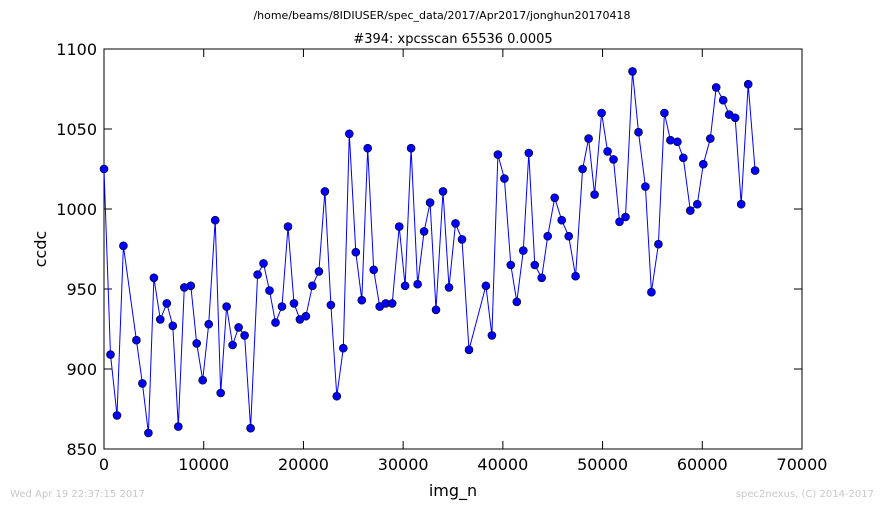  What do you see at coordinates (805, 494) in the screenshot?
I see `footer-credit: spec2nexus, (C) 2014-2017` at bounding box center [805, 494].